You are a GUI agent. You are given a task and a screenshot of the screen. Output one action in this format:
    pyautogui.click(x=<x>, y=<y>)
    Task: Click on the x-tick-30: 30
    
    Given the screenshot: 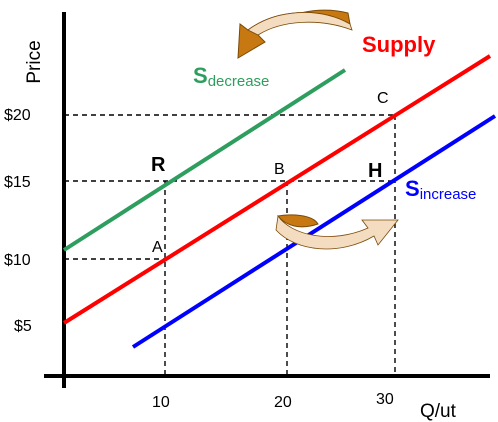 What is the action you would take?
    pyautogui.click(x=385, y=399)
    